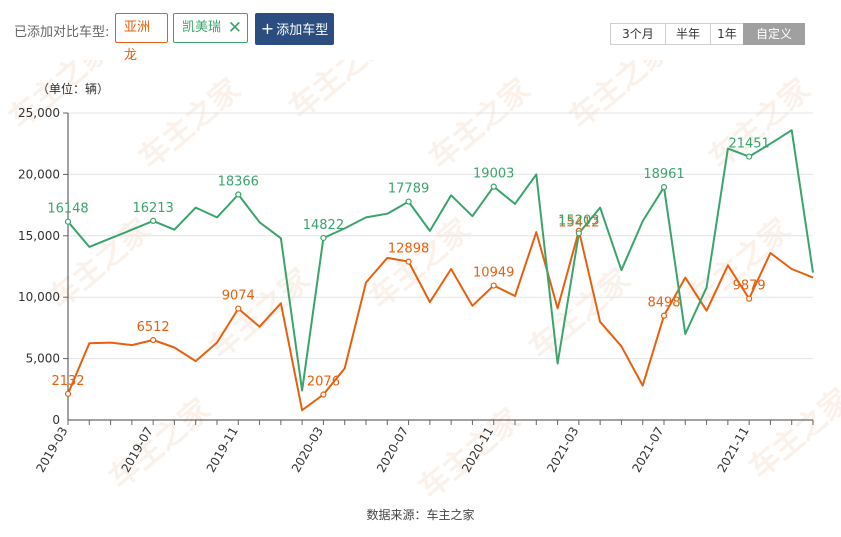 This screenshot has width=841, height=537. What do you see at coordinates (408, 249) in the screenshot?
I see `series-1-data-label: 12898` at bounding box center [408, 249].